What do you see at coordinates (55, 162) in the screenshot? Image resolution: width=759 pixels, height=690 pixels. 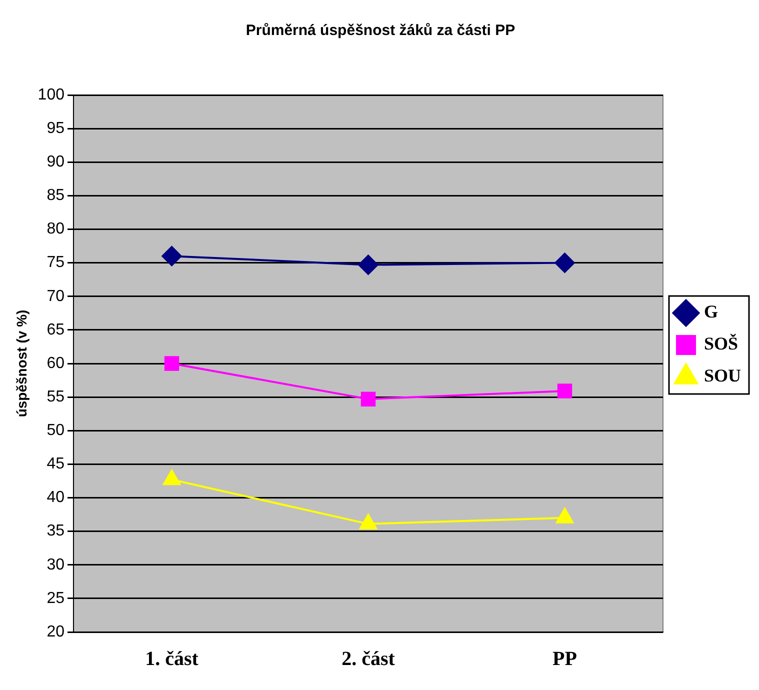 I see `y-tick-label: 90` at bounding box center [55, 162].